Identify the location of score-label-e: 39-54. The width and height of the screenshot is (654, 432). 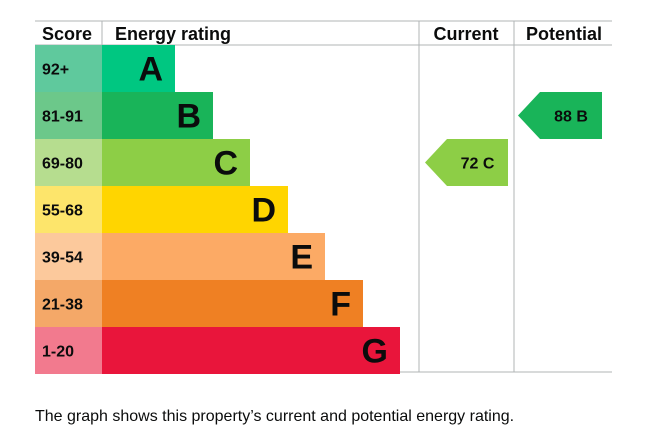
(62, 258).